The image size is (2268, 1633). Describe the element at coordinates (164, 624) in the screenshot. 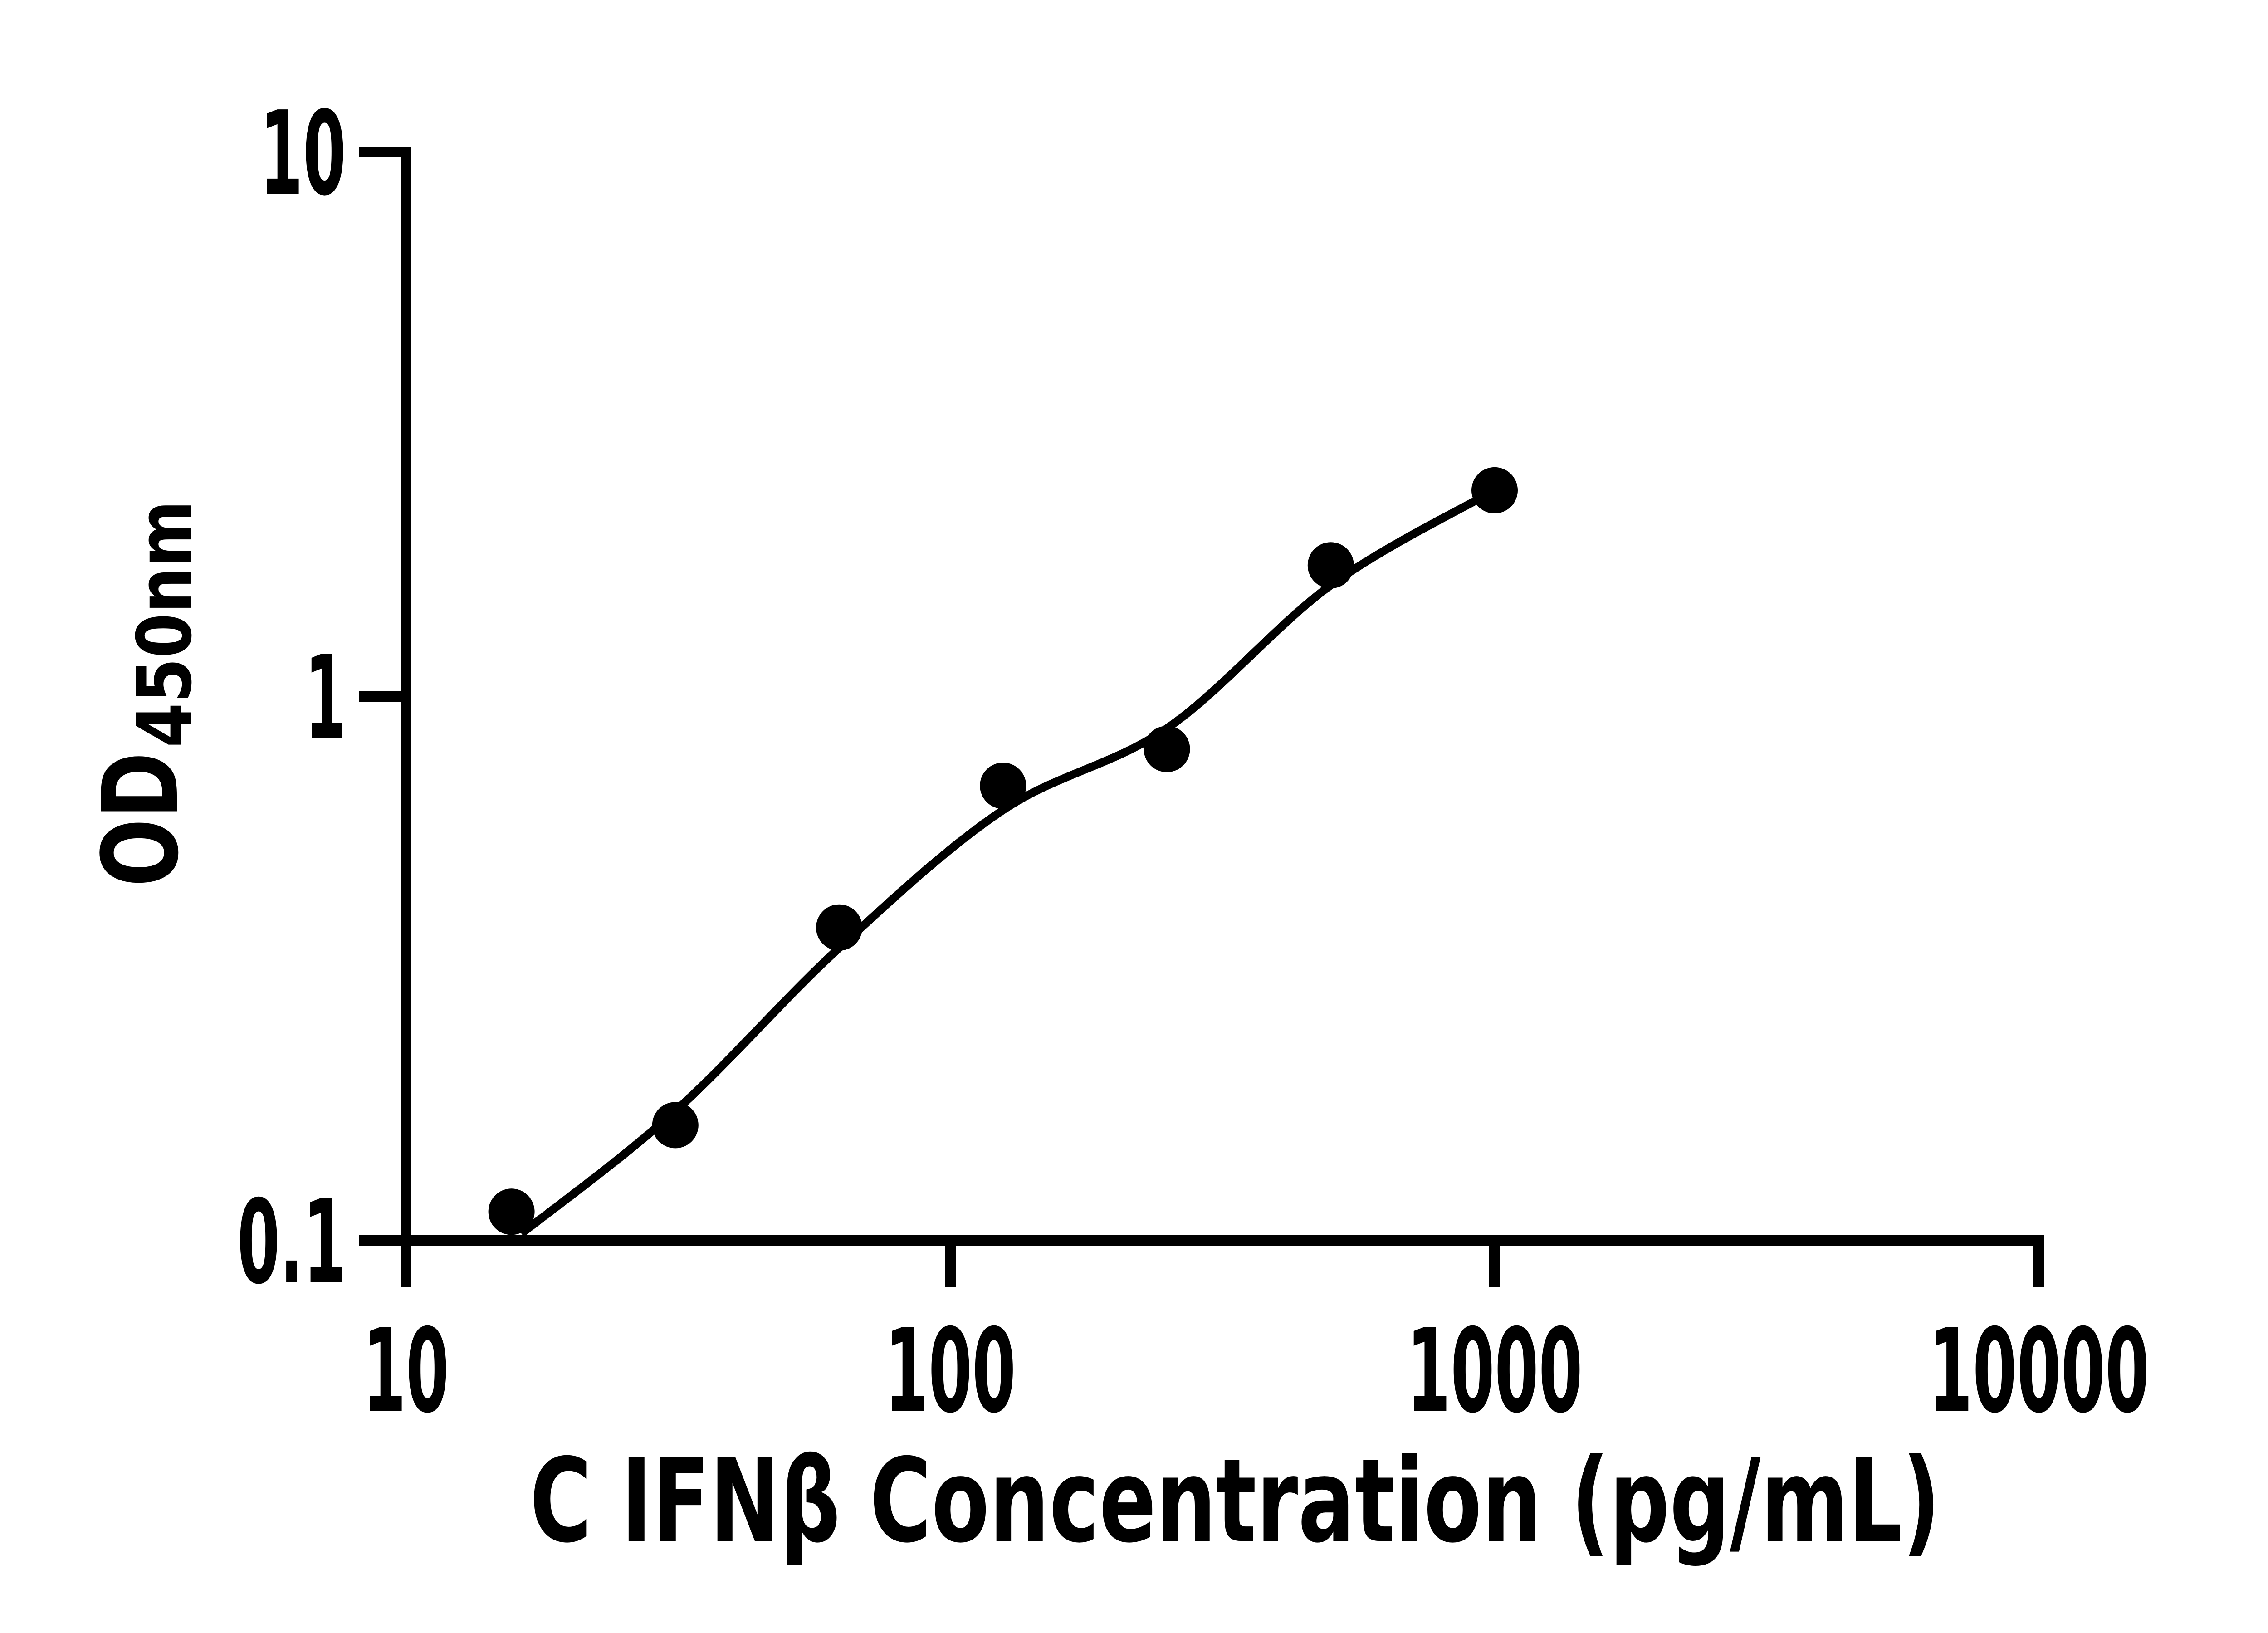

I see `y-axis-title-subscript: 450nm` at that location.